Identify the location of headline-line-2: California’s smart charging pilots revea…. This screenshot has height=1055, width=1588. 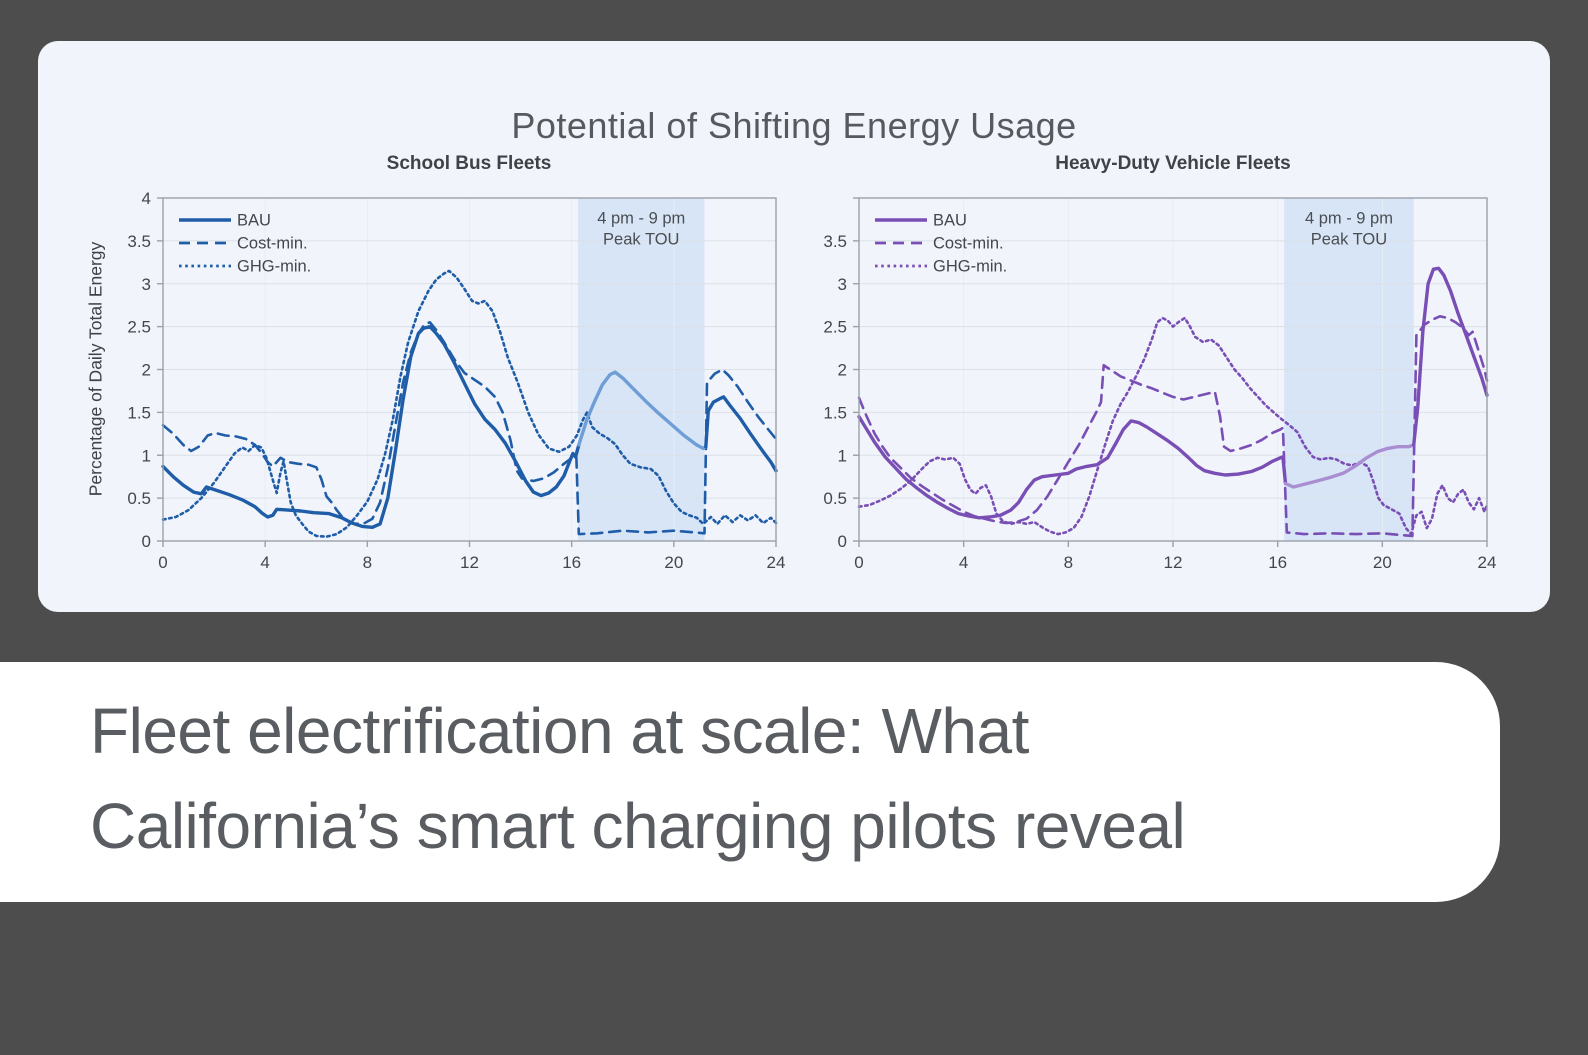
(638, 826).